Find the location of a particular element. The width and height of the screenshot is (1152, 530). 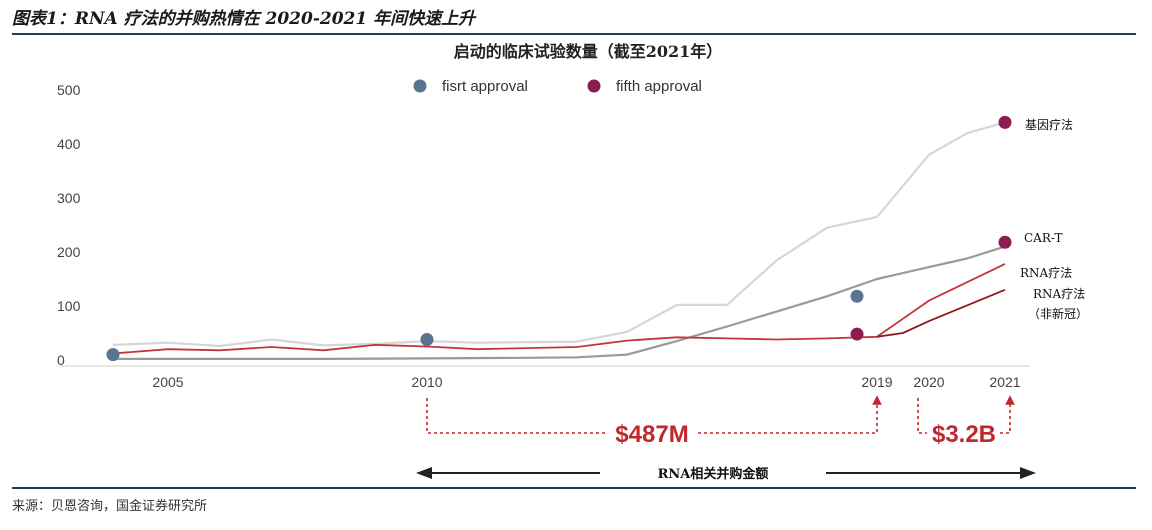

x-tick-label: 2019 is located at coordinates (876, 382).